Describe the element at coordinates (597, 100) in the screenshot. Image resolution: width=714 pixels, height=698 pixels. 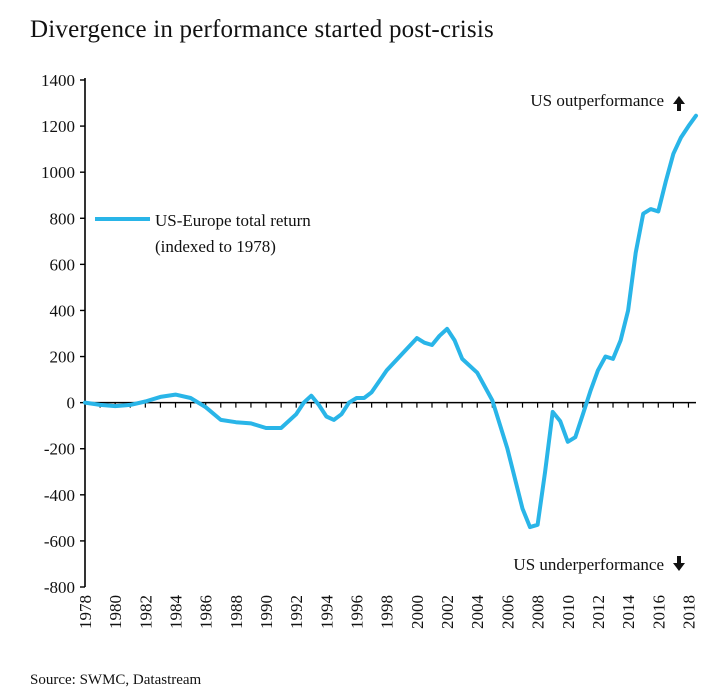
I see `annotation-outperformance: US outperformance` at that location.